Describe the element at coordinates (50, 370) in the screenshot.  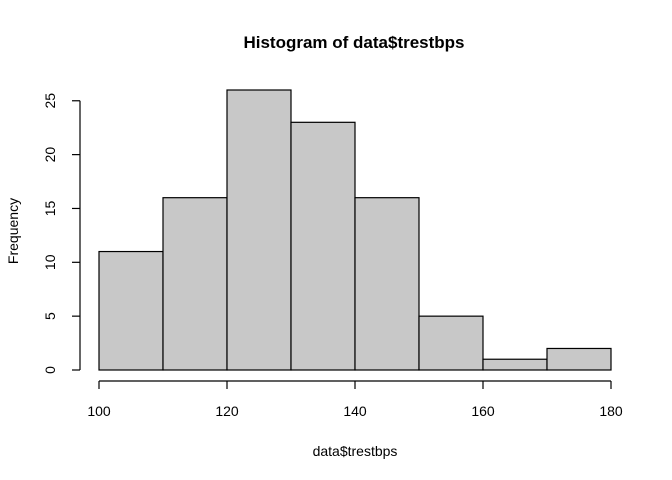
I see `y-tick-label: 0` at that location.